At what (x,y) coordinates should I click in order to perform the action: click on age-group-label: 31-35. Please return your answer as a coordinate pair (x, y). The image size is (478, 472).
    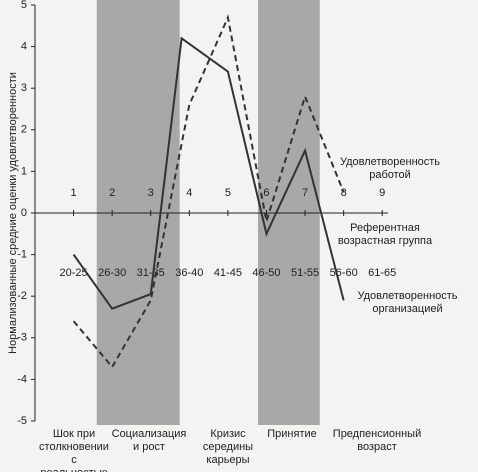
    Looking at the image, I should click on (151, 273).